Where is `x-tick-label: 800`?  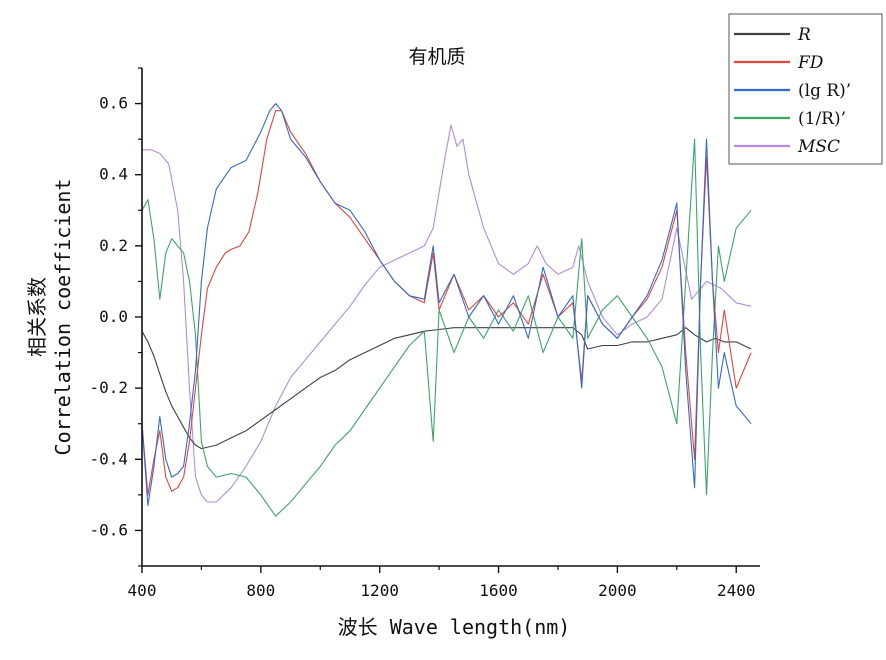 x-tick-label: 800 is located at coordinates (260, 590).